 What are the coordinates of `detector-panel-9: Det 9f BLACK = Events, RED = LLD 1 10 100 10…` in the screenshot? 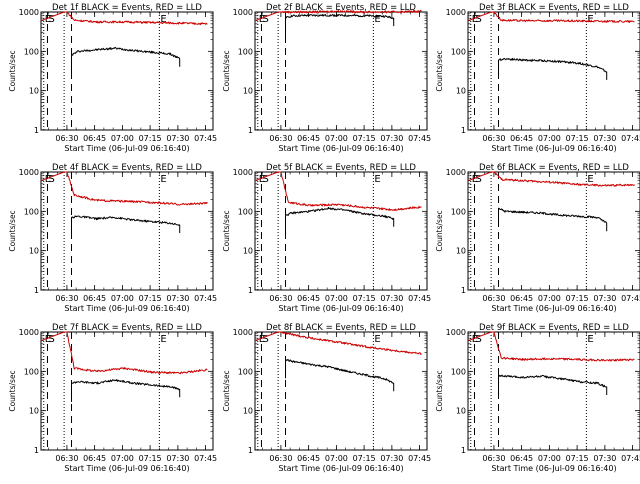 It's located at (537, 398).